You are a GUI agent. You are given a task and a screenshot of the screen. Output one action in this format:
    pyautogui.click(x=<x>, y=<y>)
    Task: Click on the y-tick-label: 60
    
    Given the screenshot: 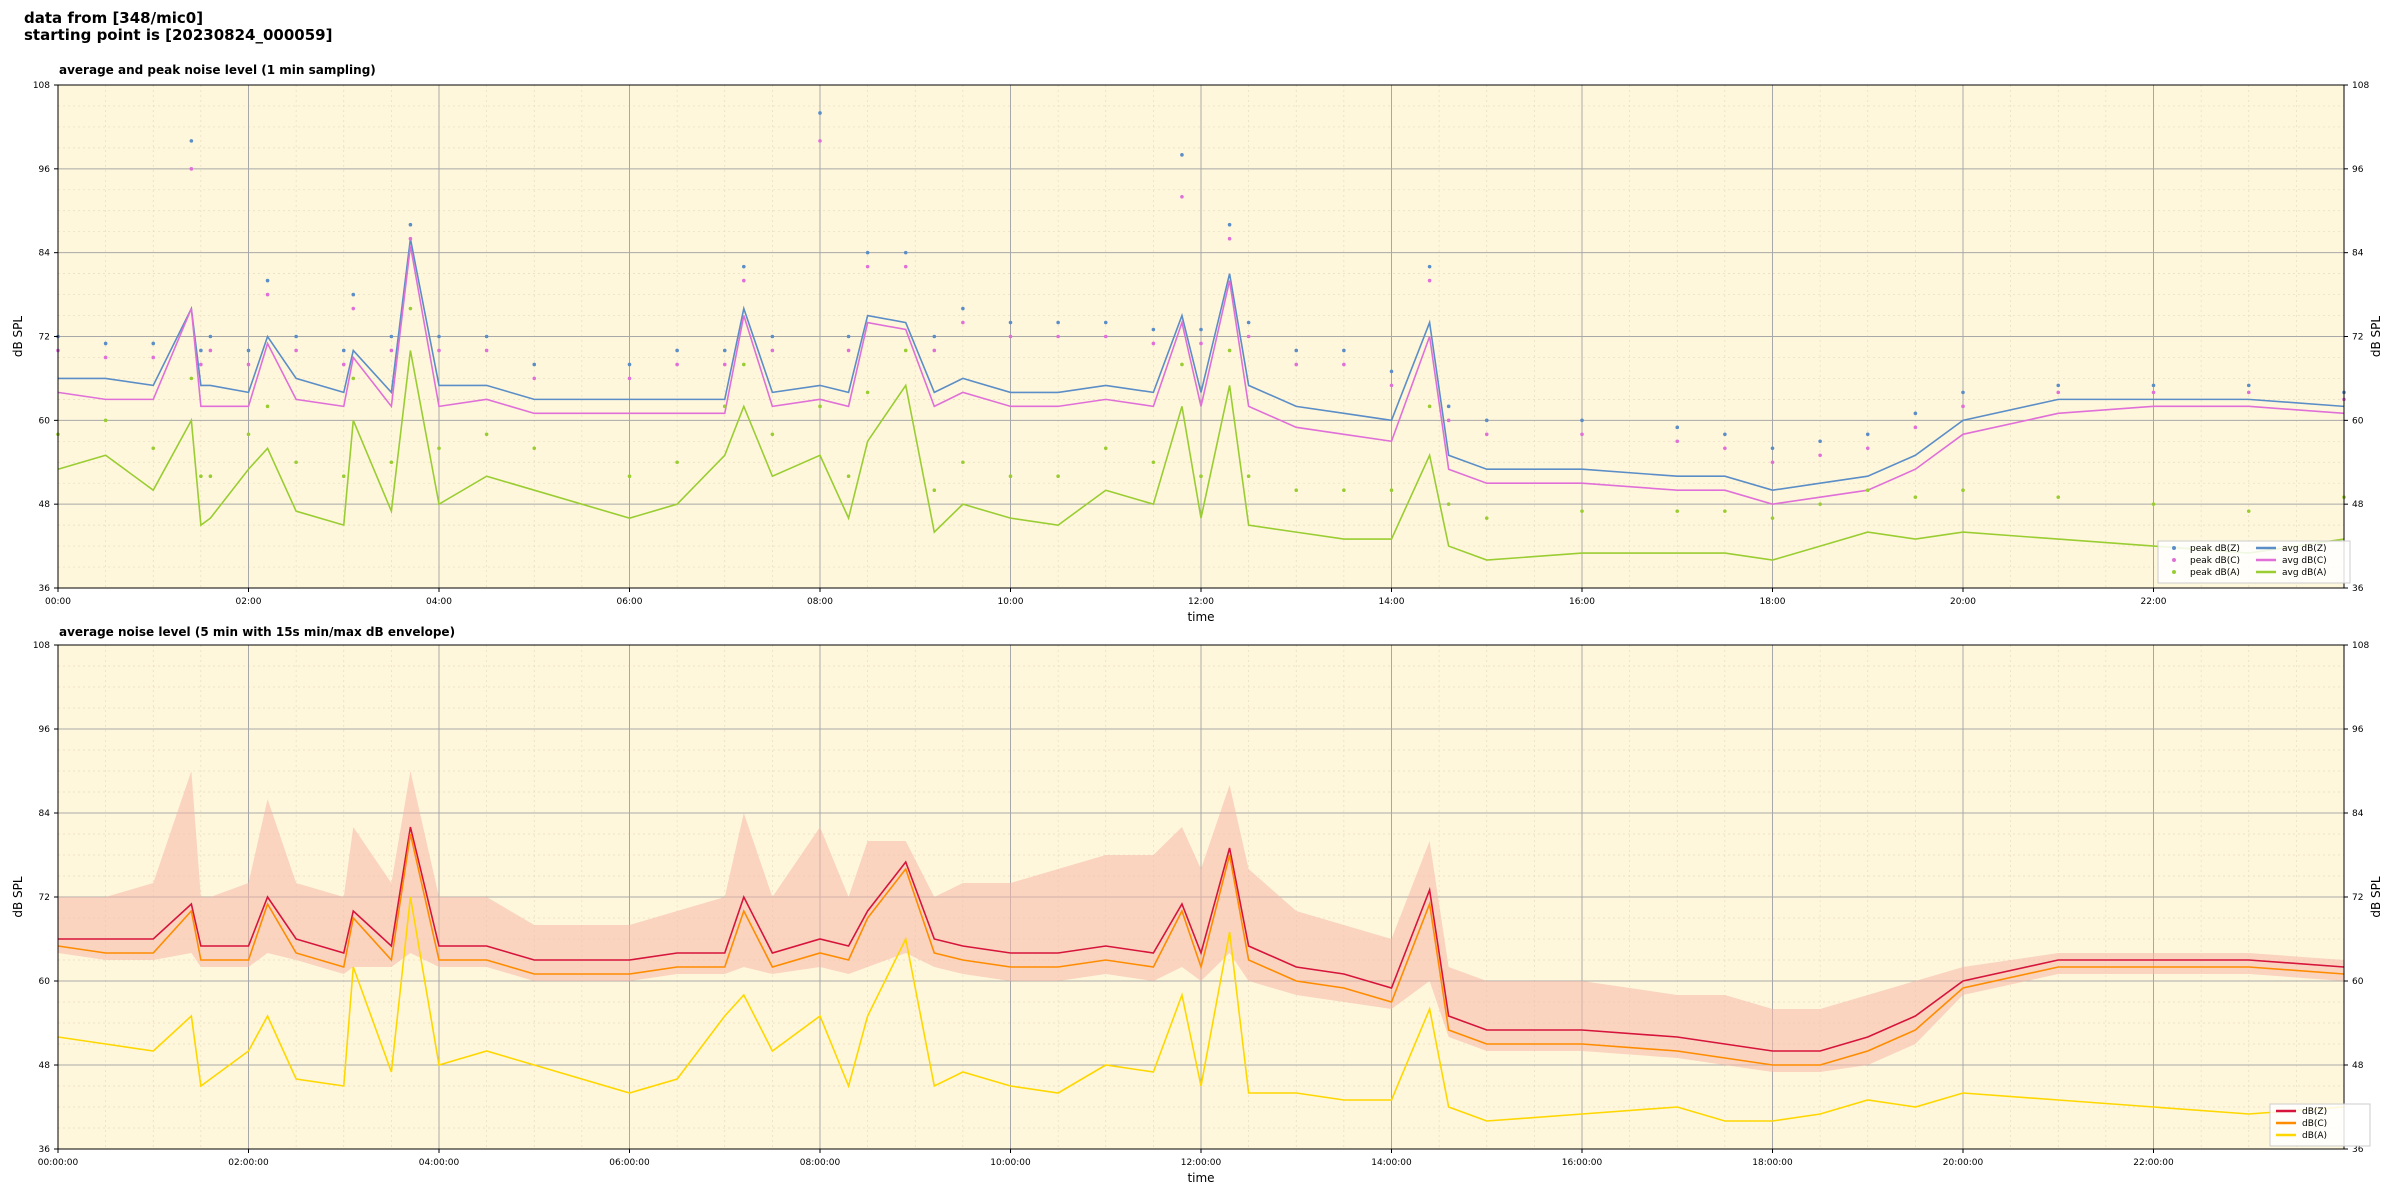 What is the action you would take?
    pyautogui.click(x=2358, y=982)
    